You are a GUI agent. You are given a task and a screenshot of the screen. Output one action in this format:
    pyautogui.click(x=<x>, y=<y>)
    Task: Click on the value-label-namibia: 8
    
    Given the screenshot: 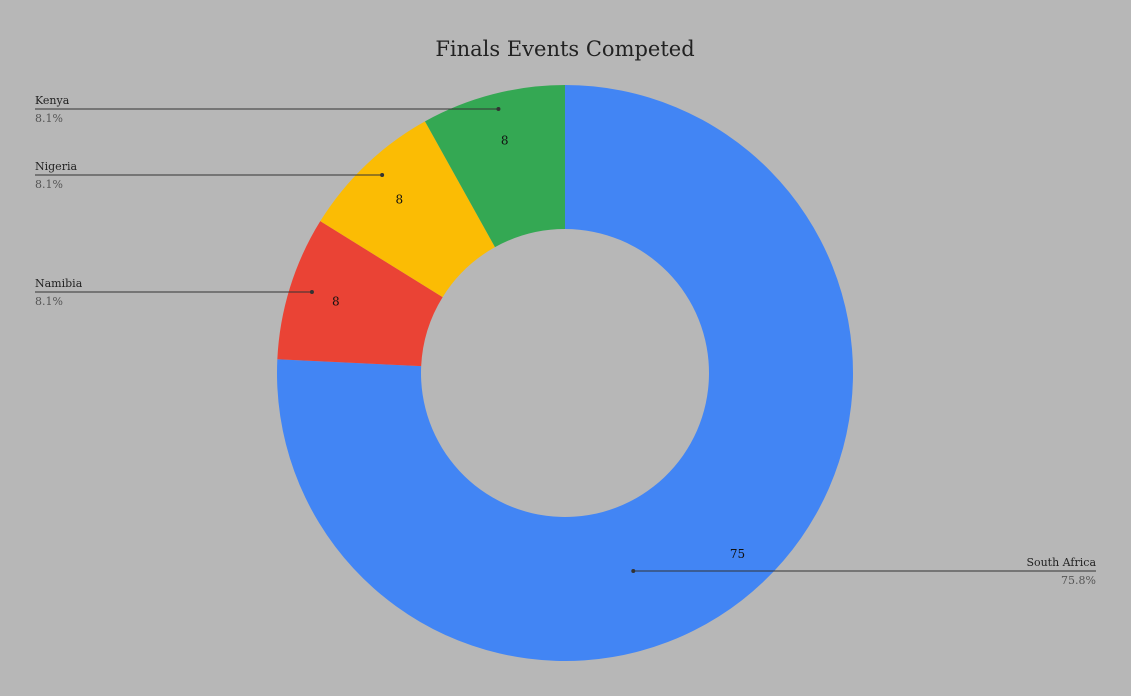 What is the action you would take?
    pyautogui.click(x=336, y=302)
    